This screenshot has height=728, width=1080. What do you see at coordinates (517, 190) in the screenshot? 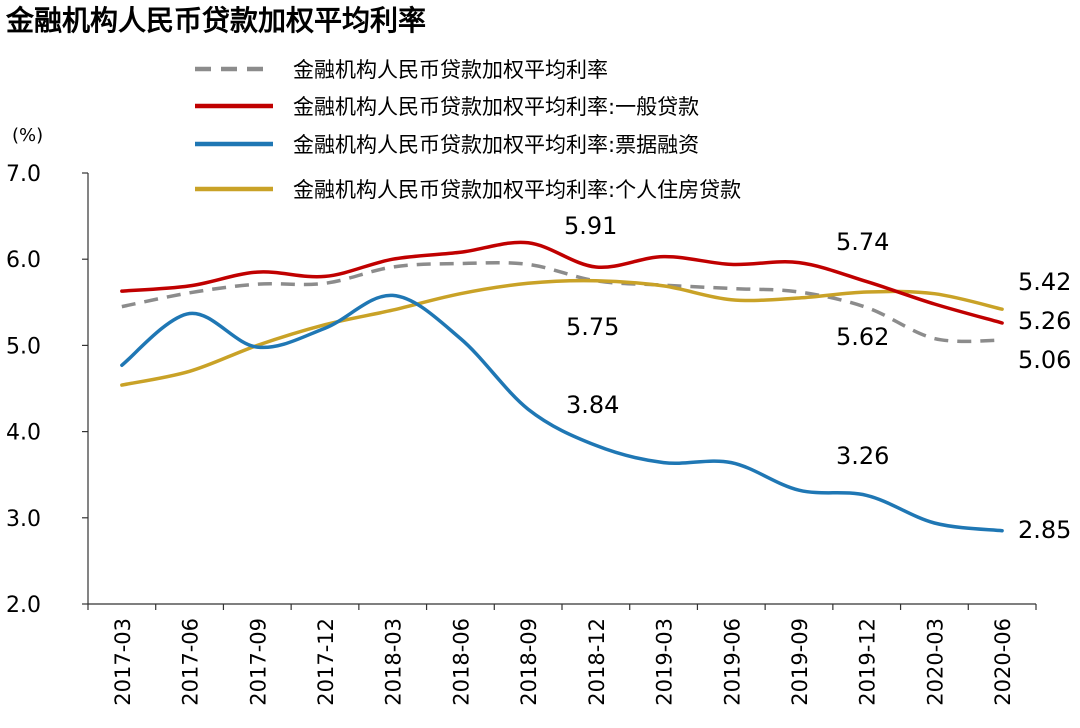
I see `legend-label-3: 金融机构人民币贷款加权平均利率:个人住房贷款` at bounding box center [517, 190].